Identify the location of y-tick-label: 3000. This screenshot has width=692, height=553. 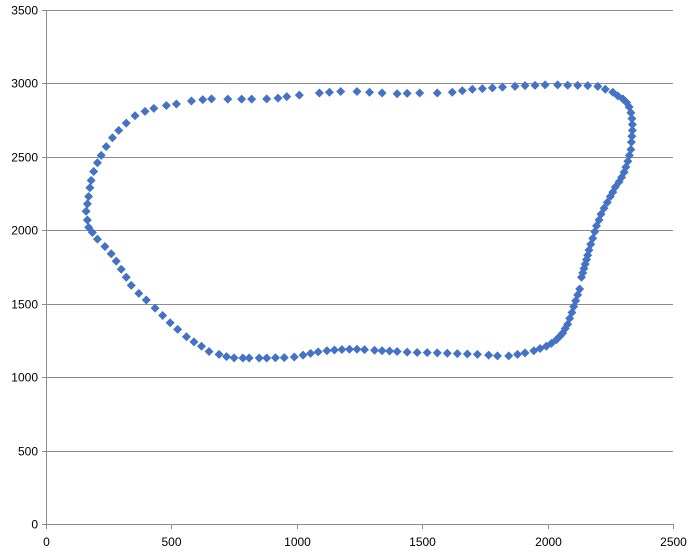
(24, 84).